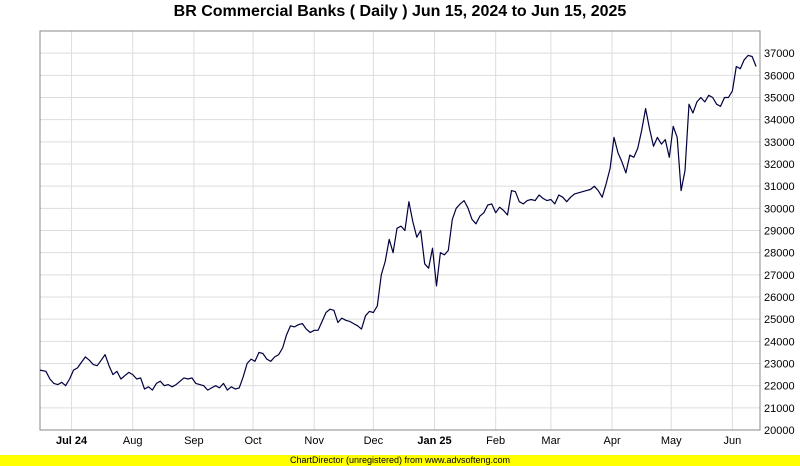  What do you see at coordinates (733, 441) in the screenshot?
I see `x-tick-label: Jun` at bounding box center [733, 441].